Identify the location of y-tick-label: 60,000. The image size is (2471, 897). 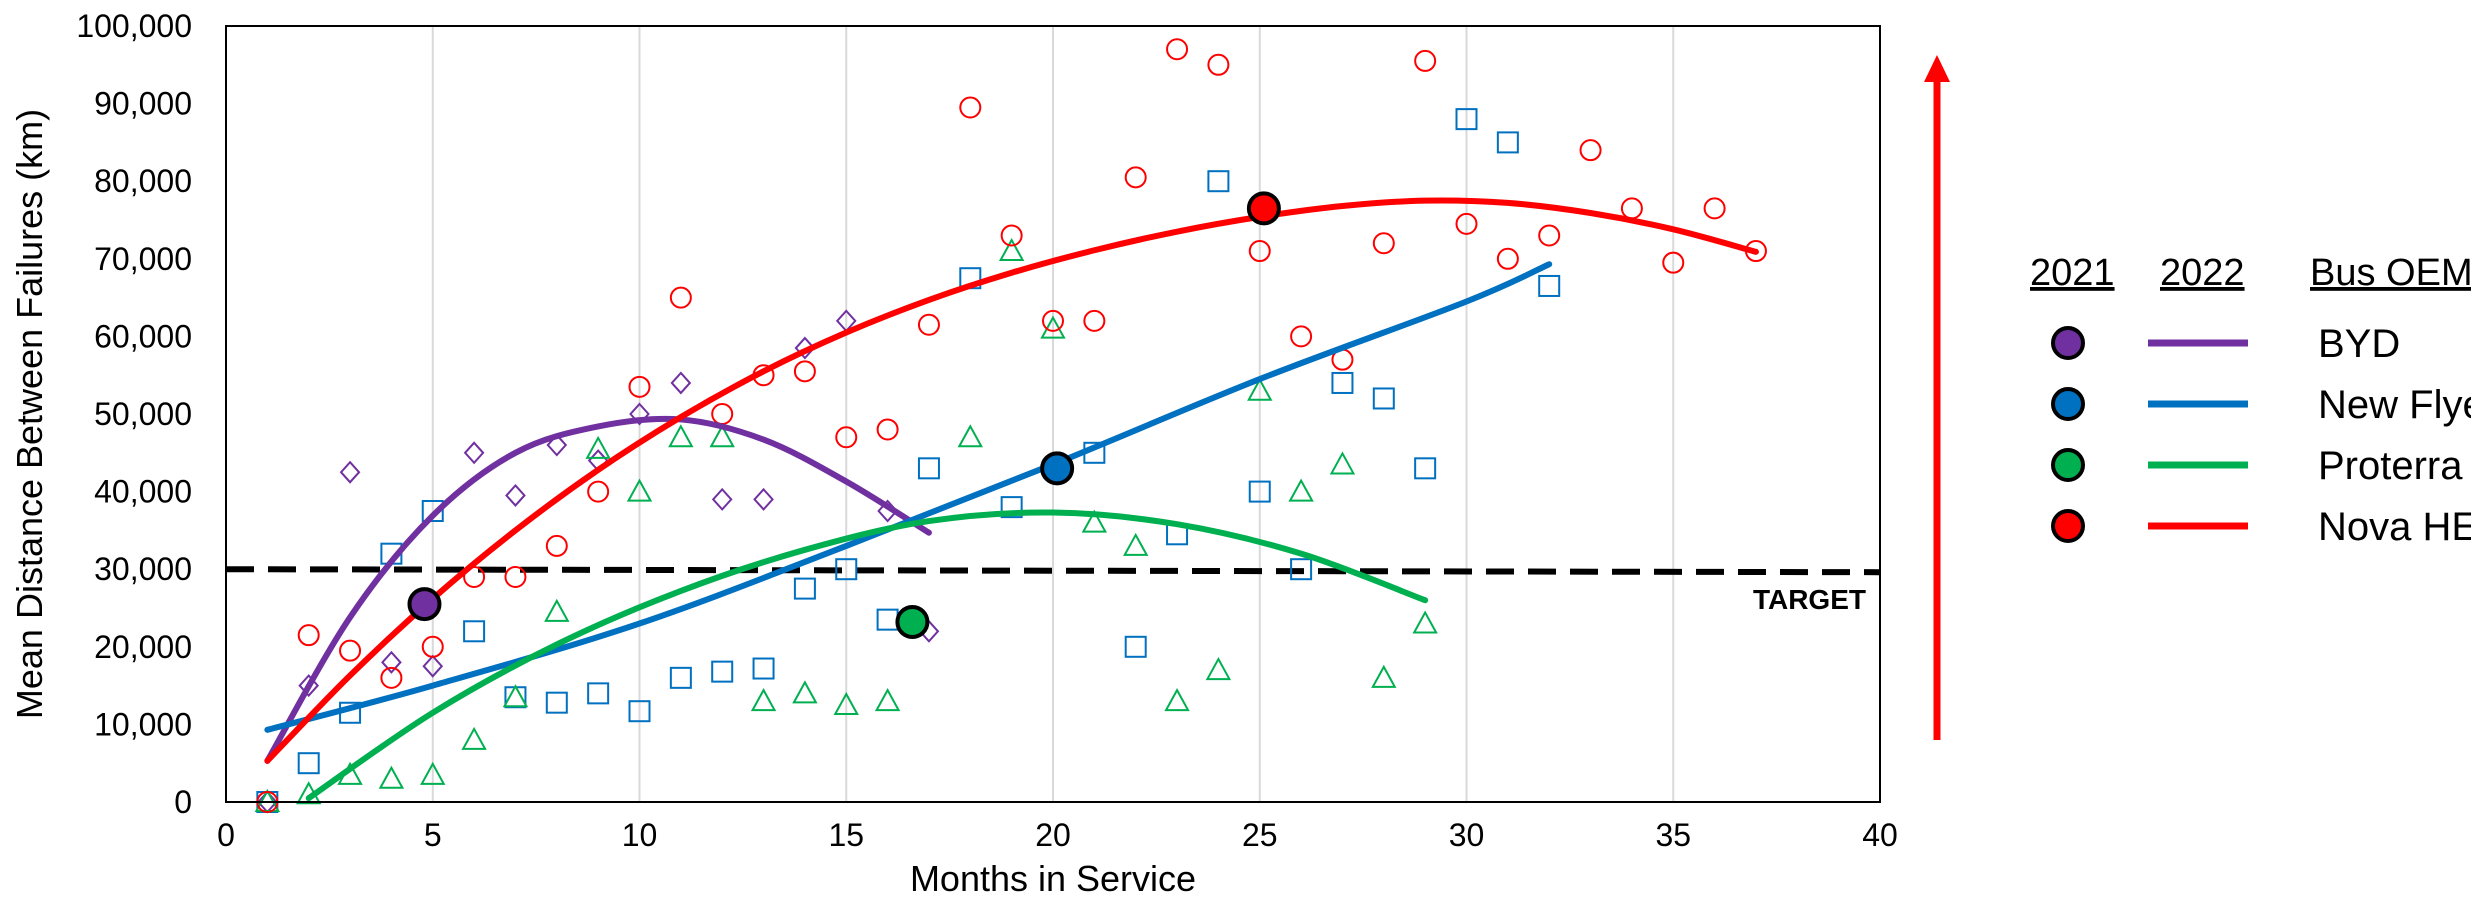
(143, 336).